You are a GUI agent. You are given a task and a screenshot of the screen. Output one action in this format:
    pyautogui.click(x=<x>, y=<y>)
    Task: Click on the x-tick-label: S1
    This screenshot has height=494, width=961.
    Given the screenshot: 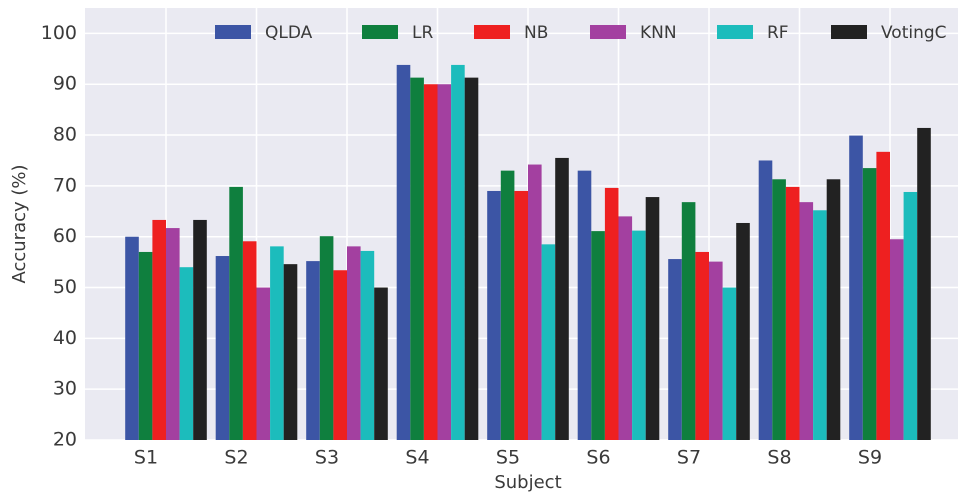 What is the action you would take?
    pyautogui.click(x=146, y=458)
    